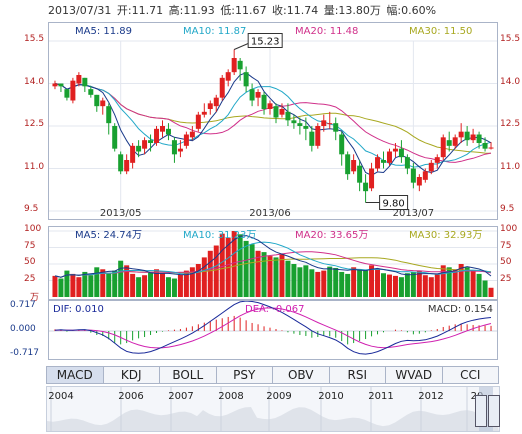  I want to click on y-tick-label: -0.717, so click(25, 353).